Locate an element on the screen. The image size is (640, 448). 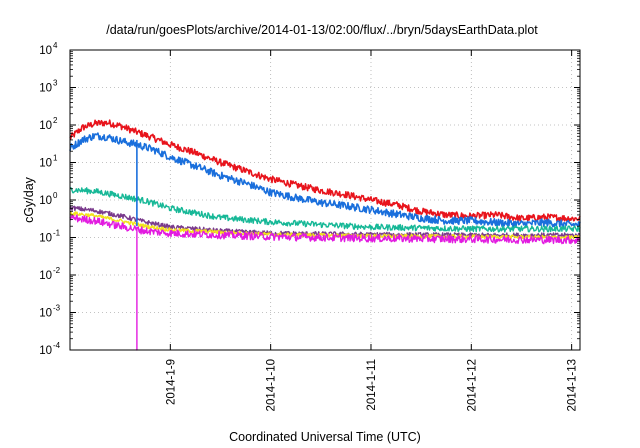
x-tick-label: 2014-1-10 is located at coordinates (272, 385).